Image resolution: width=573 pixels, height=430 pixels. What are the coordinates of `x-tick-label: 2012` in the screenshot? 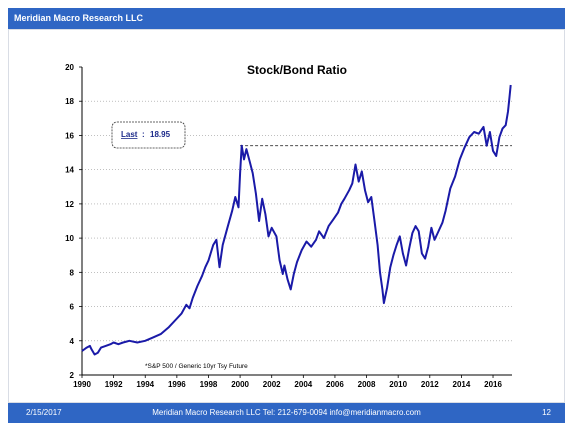 It's located at (430, 384).